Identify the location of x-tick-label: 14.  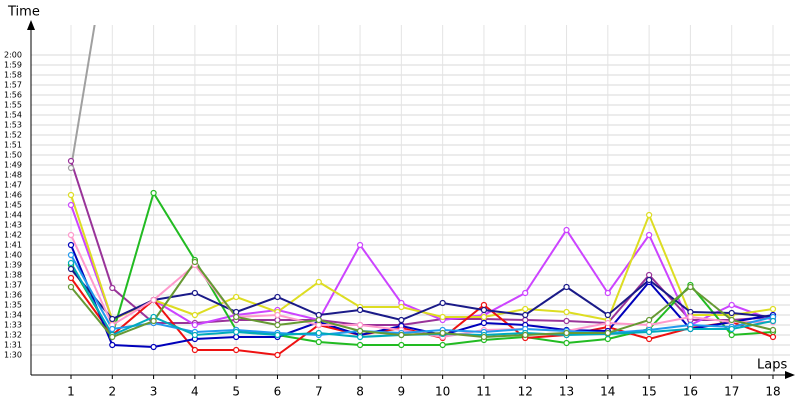
(607, 392).